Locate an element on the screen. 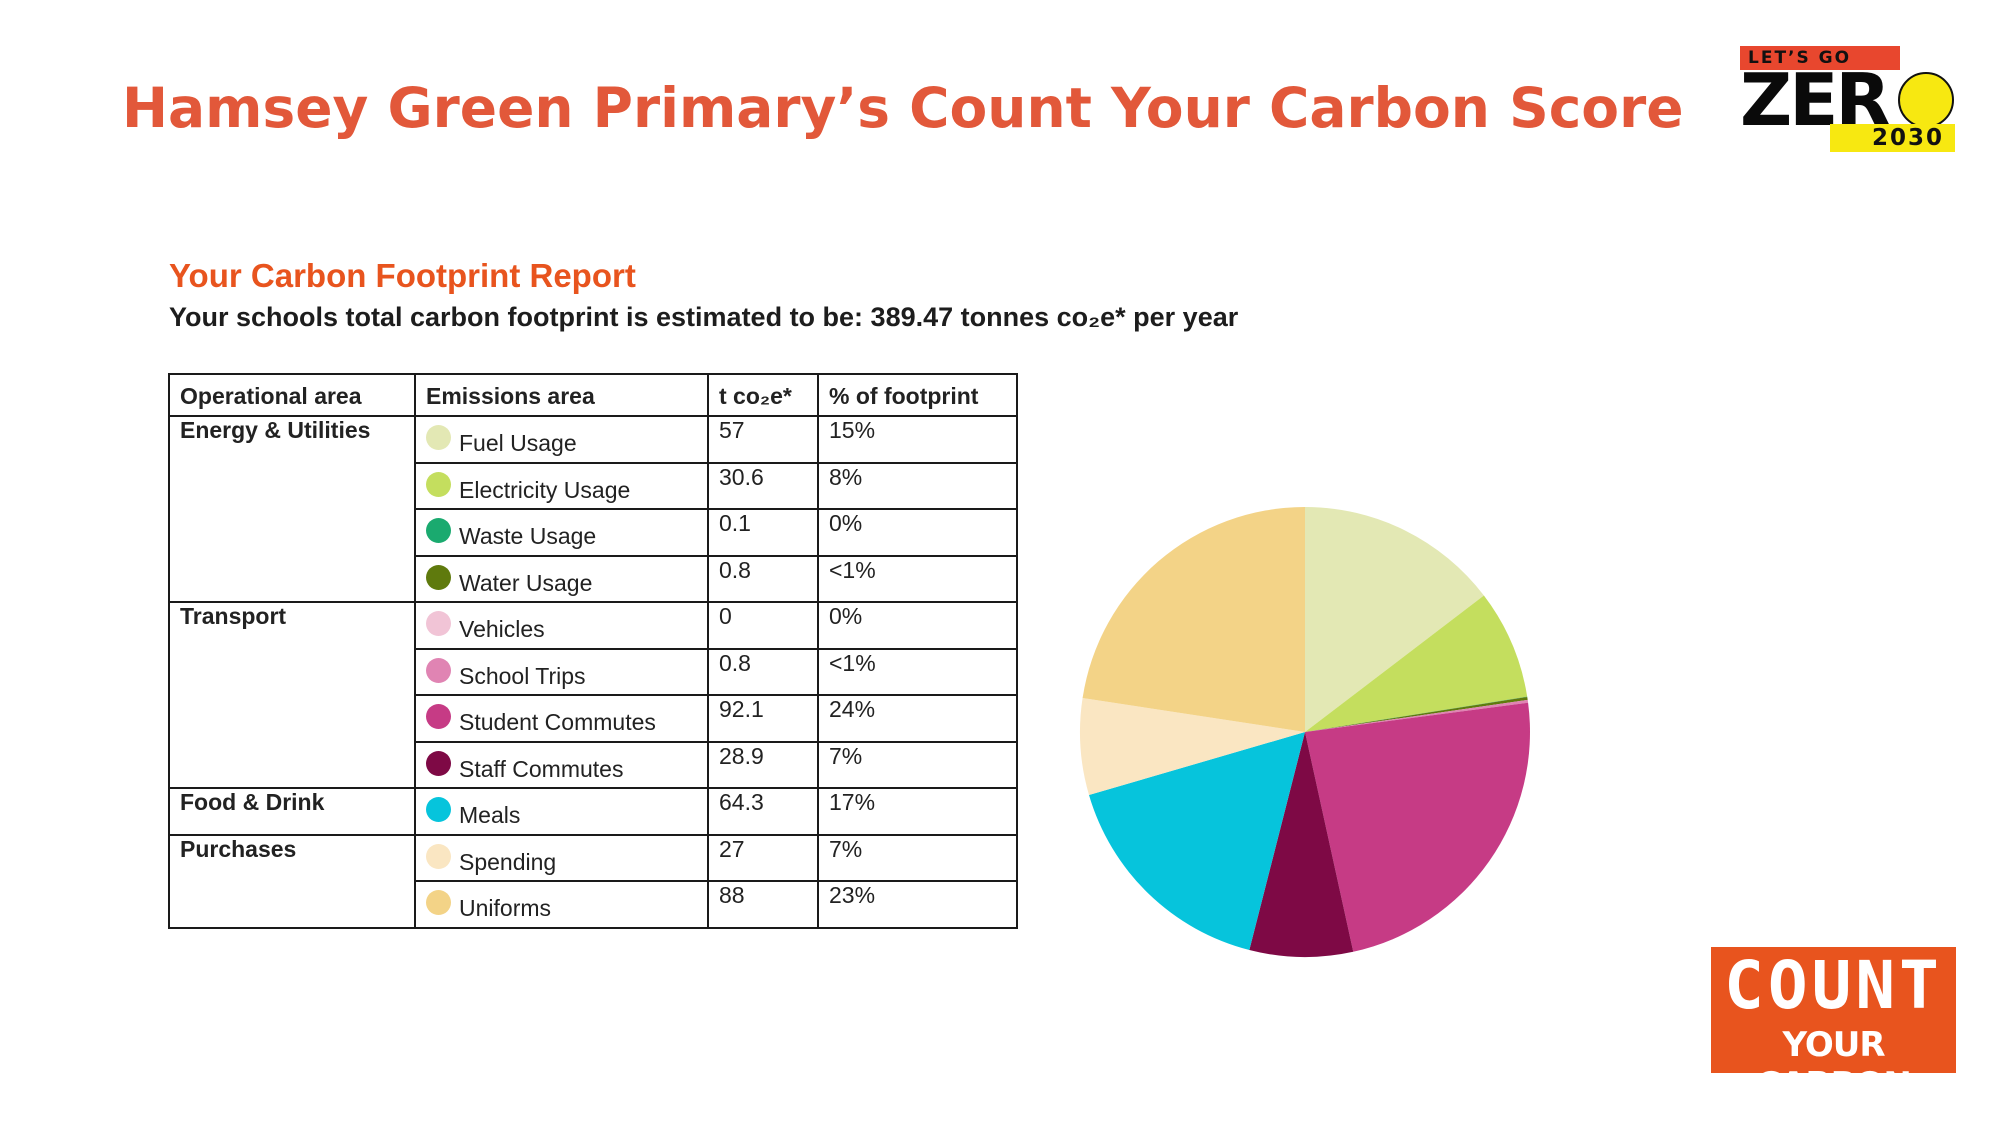 The image size is (2000, 1125). logo-red-bar is located at coordinates (1820, 58).